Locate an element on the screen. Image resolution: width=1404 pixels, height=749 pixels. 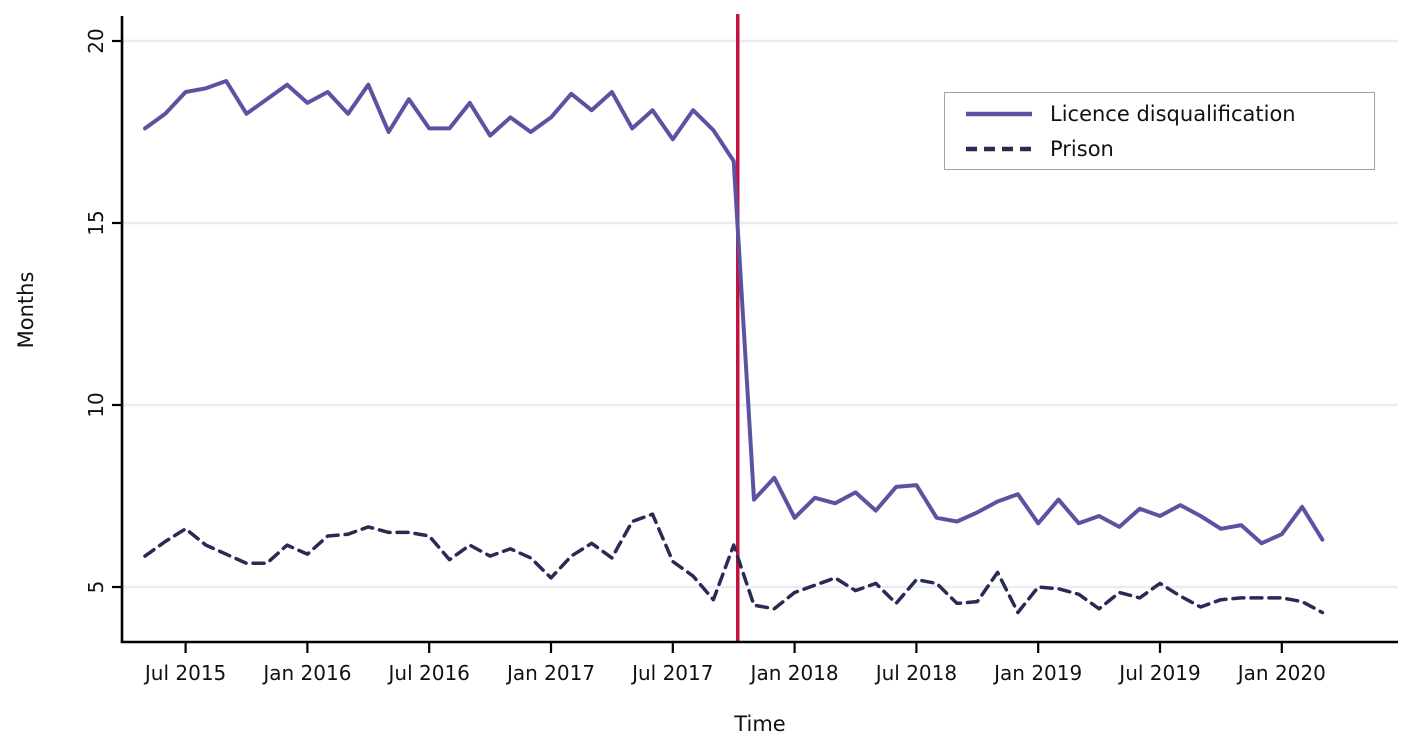
y-tick-label: 15 is located at coordinates (96, 222).